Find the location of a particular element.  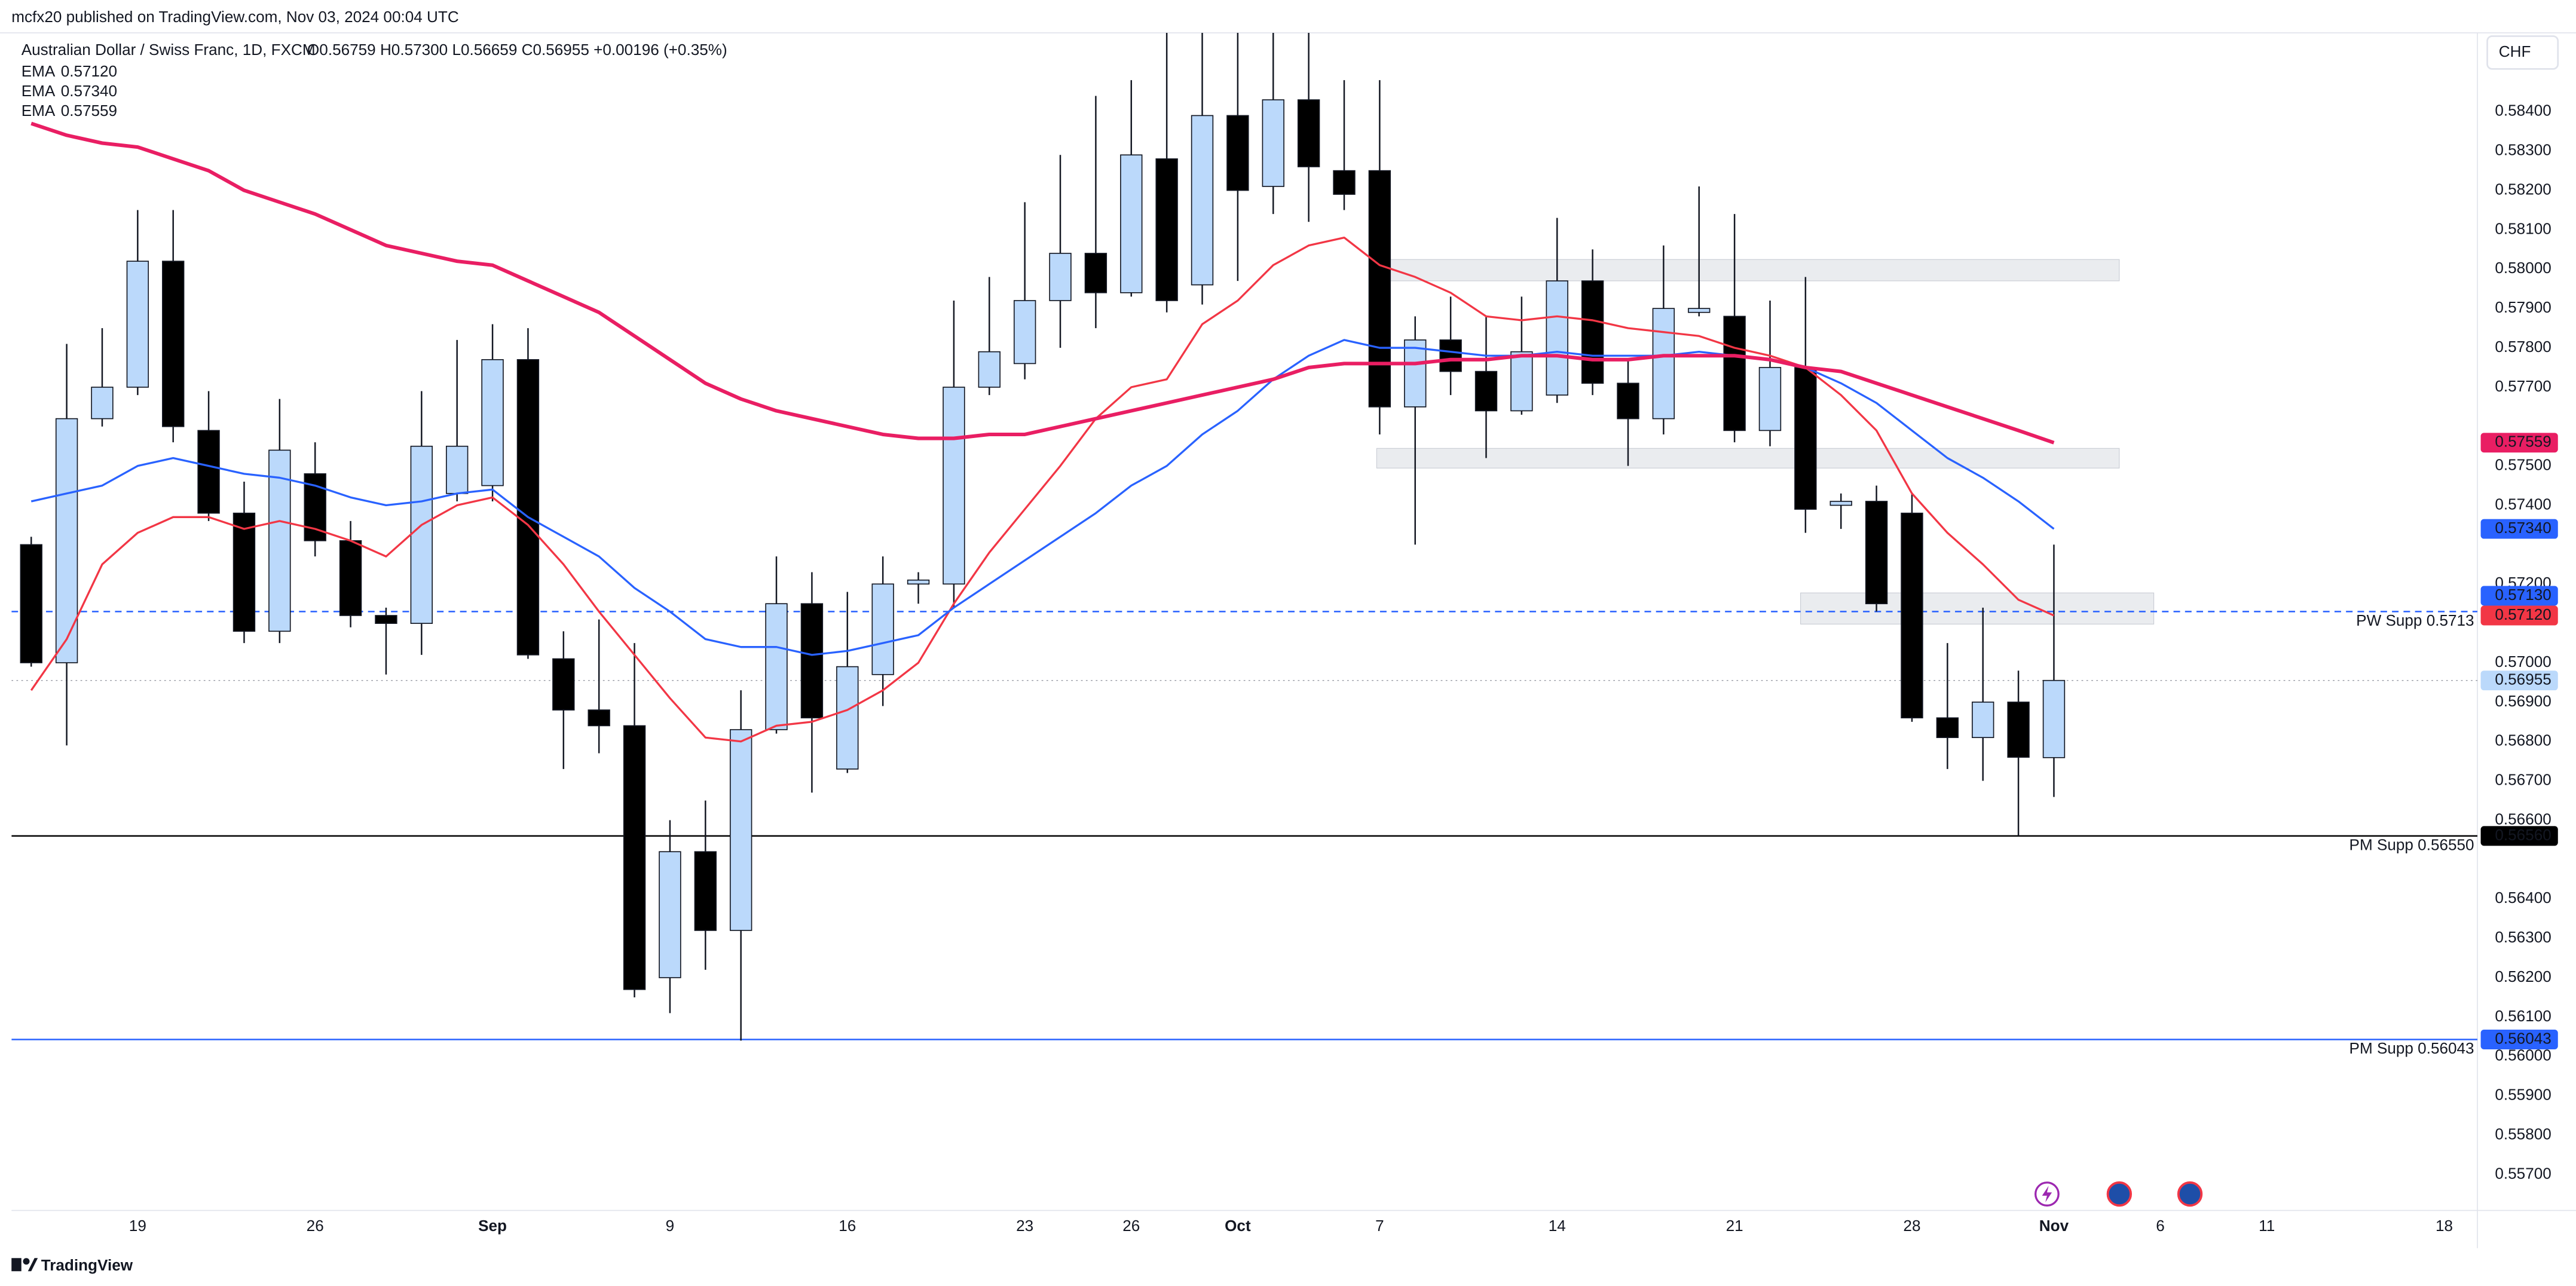

y-tick-label: 0.57900 is located at coordinates (2523, 307).